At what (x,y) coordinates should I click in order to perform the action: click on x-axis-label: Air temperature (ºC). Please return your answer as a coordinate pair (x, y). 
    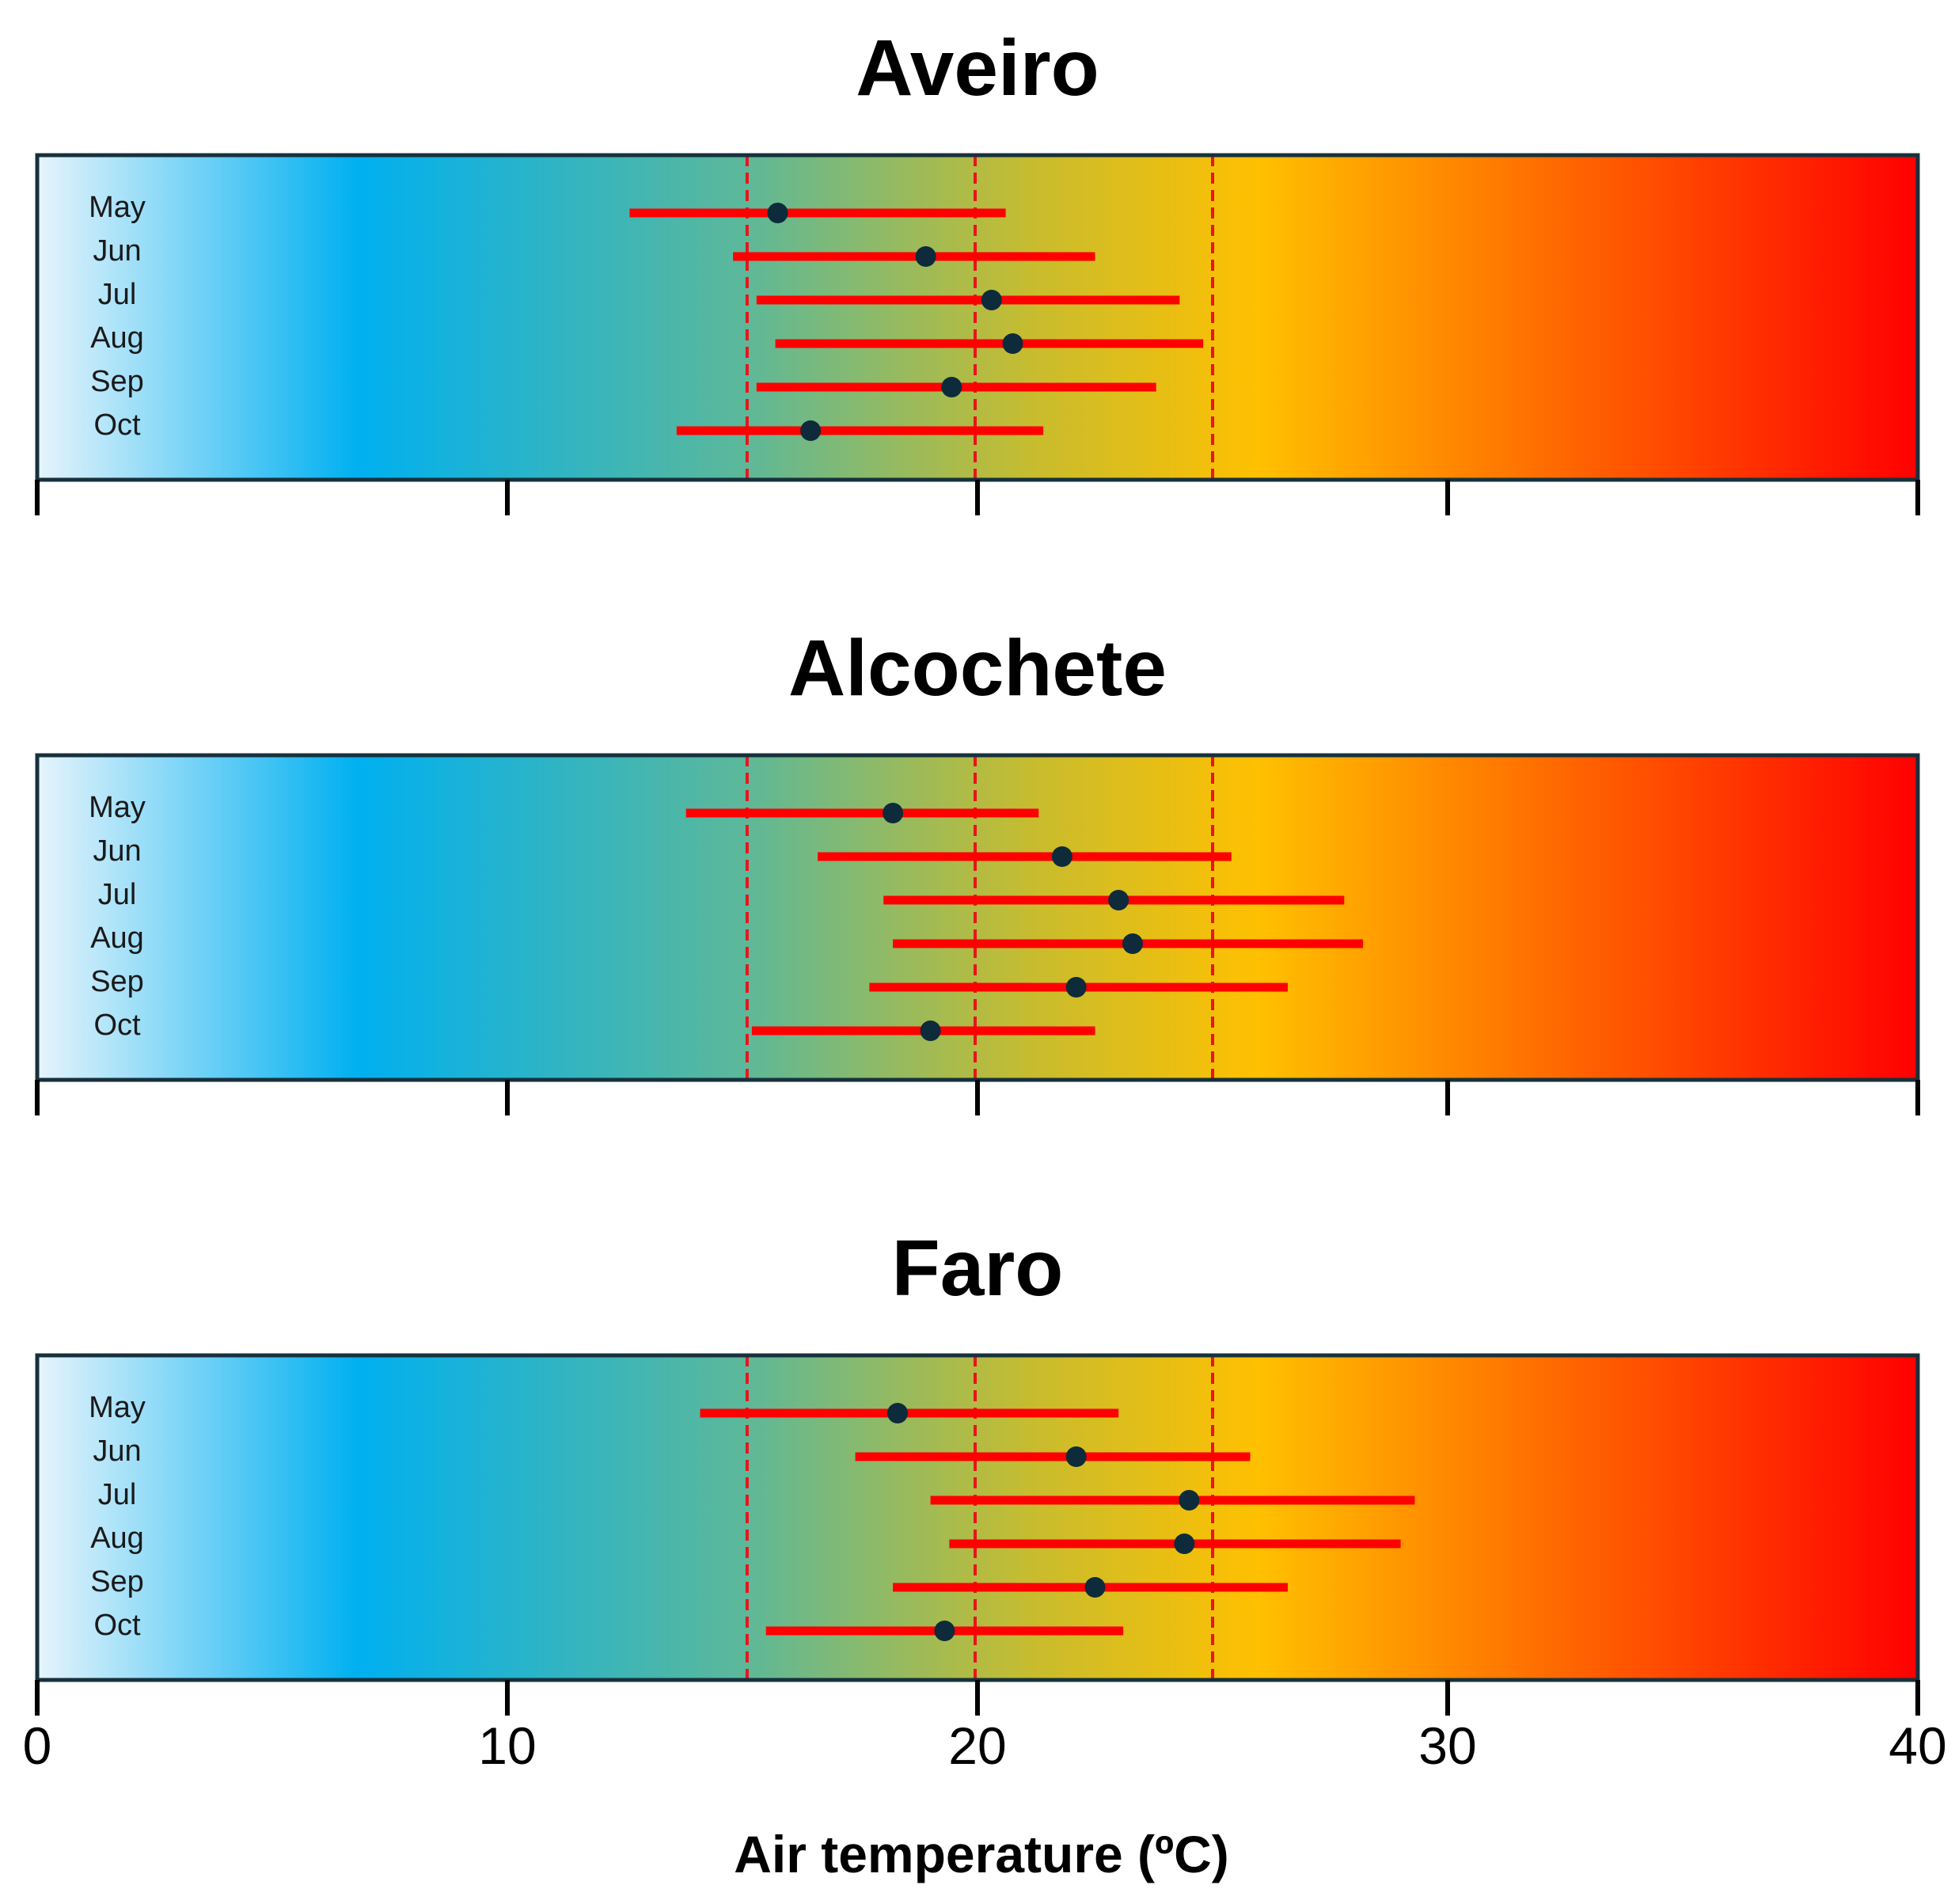
    Looking at the image, I should click on (981, 1854).